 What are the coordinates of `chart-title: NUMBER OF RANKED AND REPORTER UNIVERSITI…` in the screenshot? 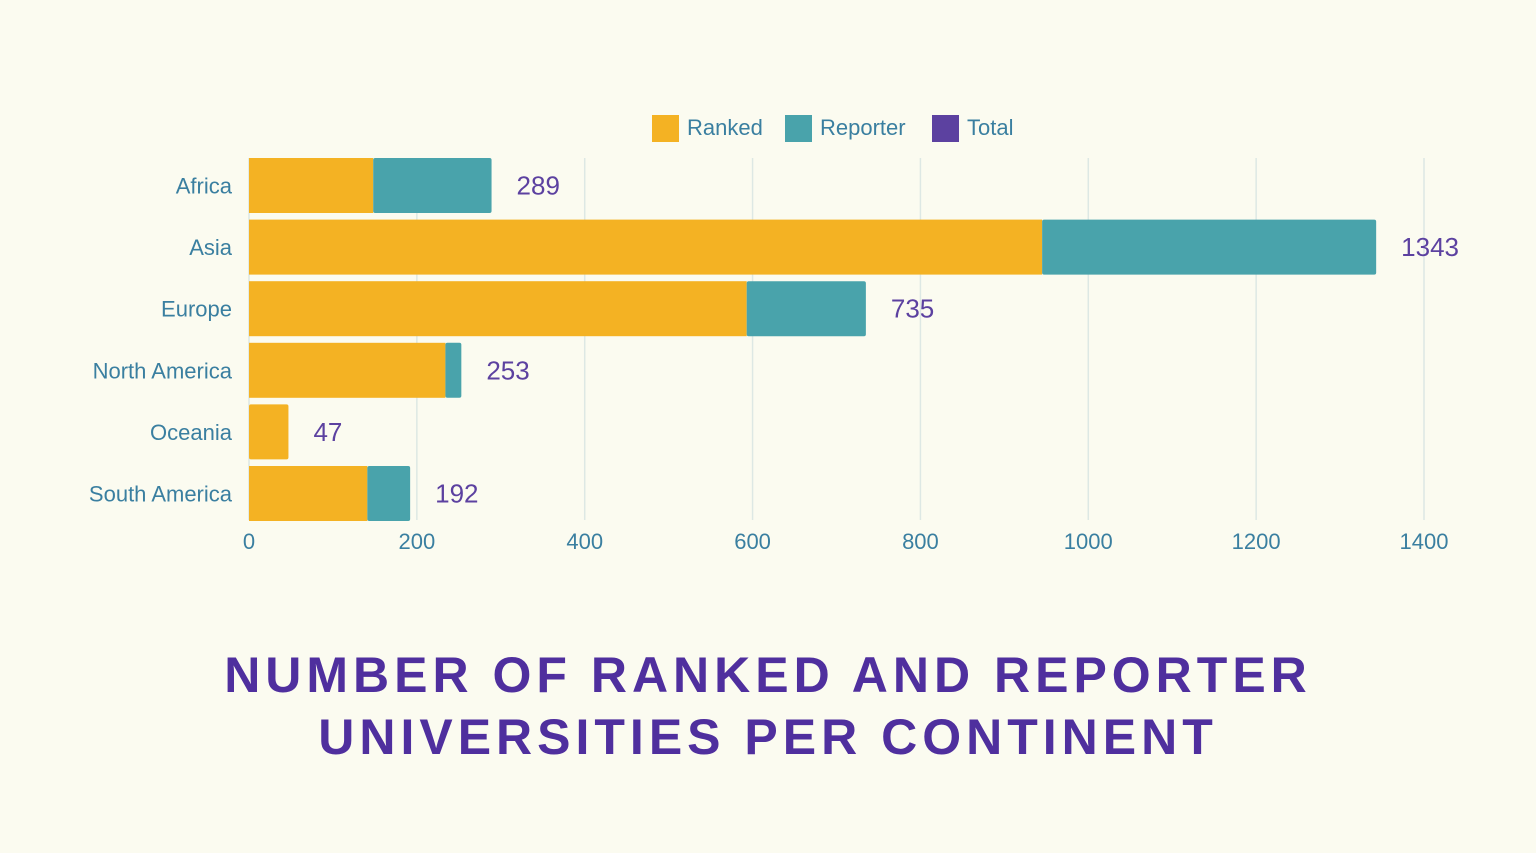 It's located at (768, 706).